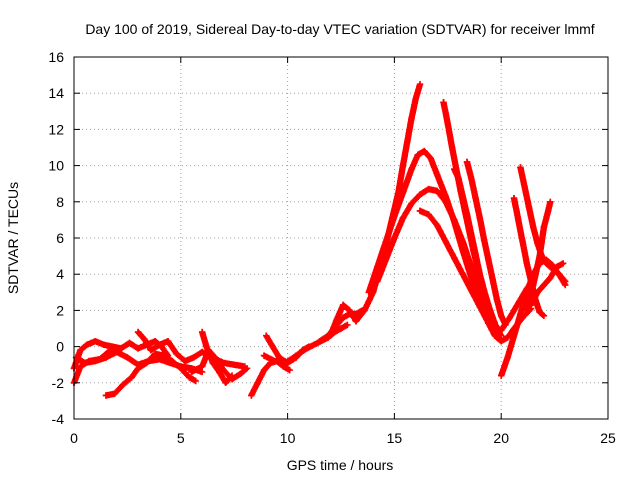 The height and width of the screenshot is (480, 640). What do you see at coordinates (74, 438) in the screenshot?
I see `x-tick-label: 0` at bounding box center [74, 438].